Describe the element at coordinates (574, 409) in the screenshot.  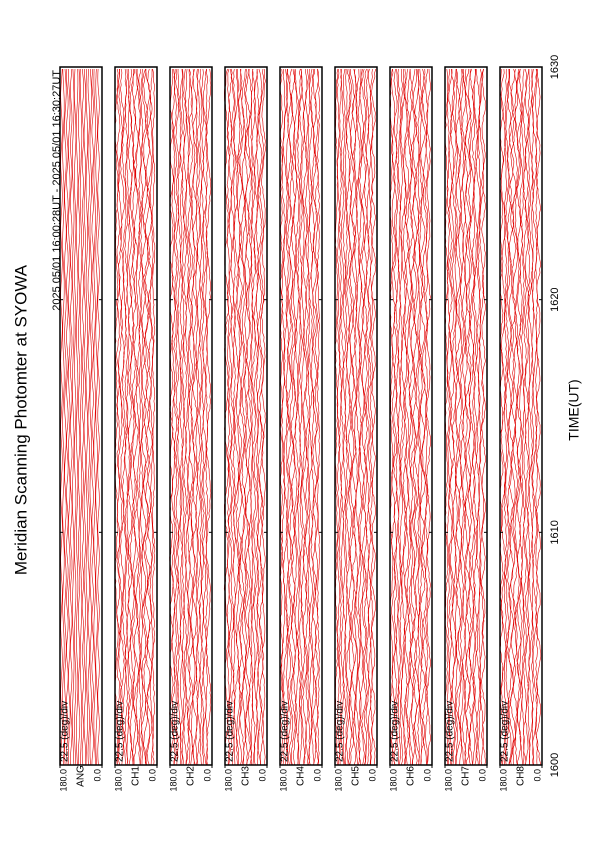
I see `x-axis-label: TIME(UT)` at that location.